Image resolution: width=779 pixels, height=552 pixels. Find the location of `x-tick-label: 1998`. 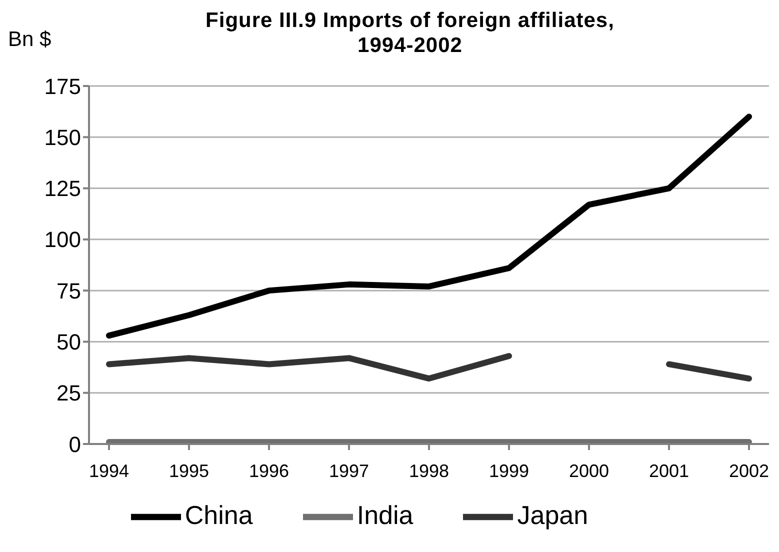

x-tick-label: 1998 is located at coordinates (429, 470).